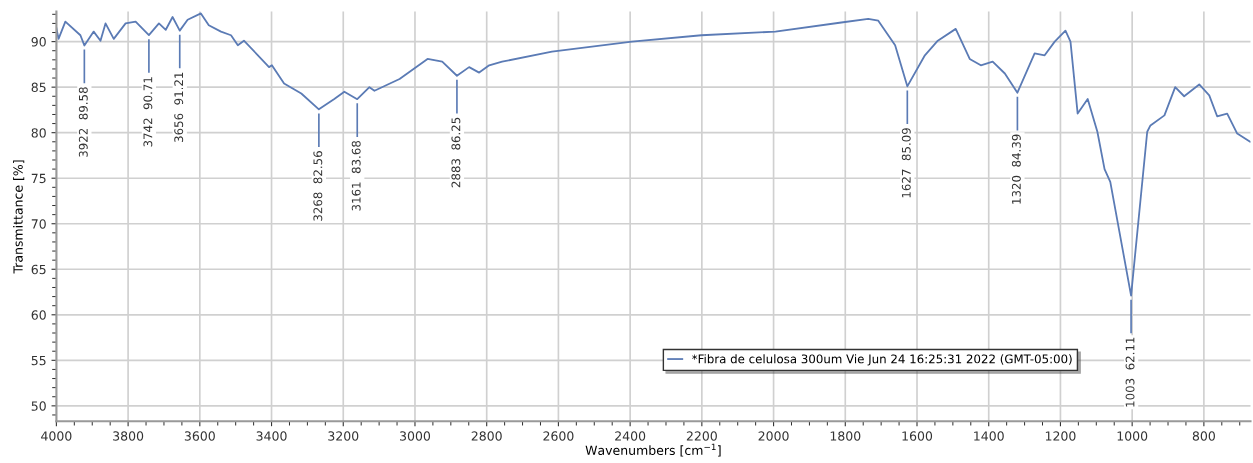 Image resolution: width=1253 pixels, height=463 pixels. Describe the element at coordinates (917, 436) in the screenshot. I see `x-tick-label: 1600` at that location.